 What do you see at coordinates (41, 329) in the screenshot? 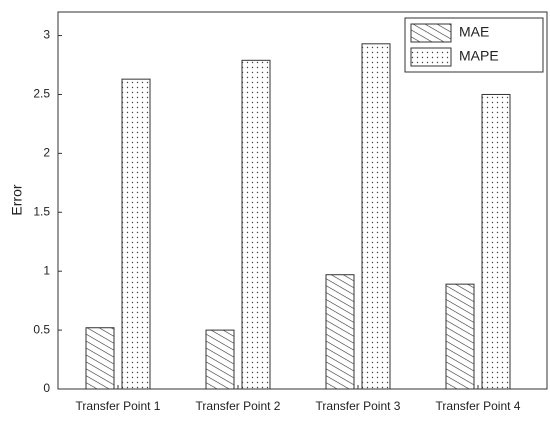
I see `y-tick-label: 0.5` at bounding box center [41, 329].